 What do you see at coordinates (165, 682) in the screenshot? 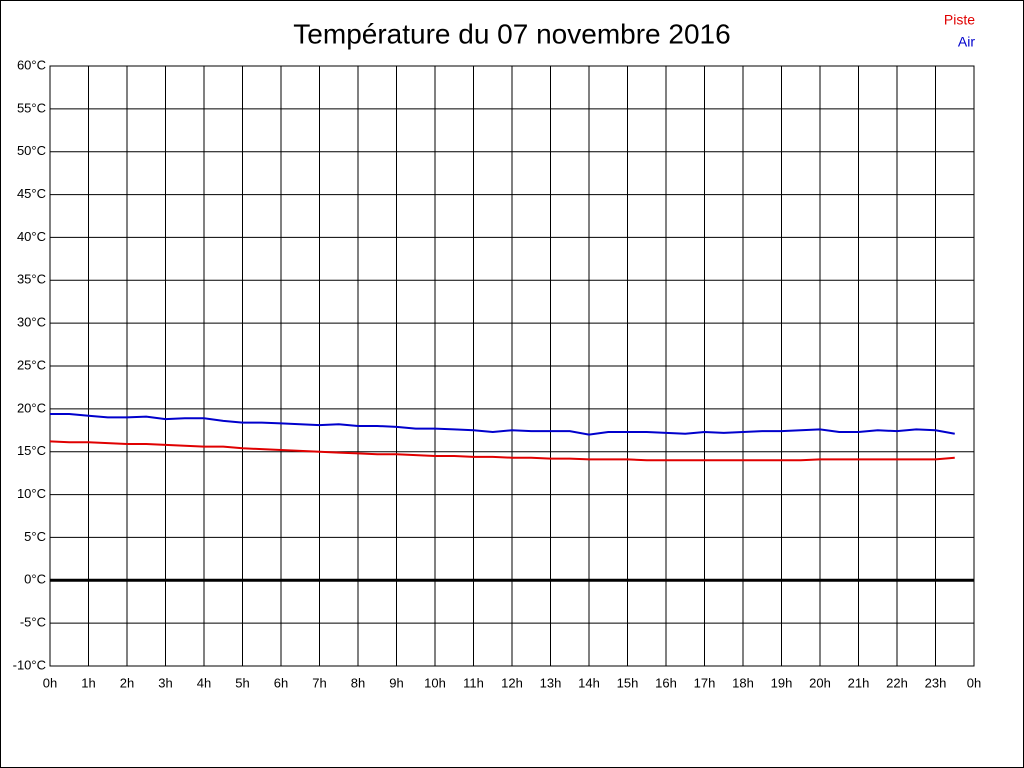
I see `x-tick-label: 3h` at bounding box center [165, 682].